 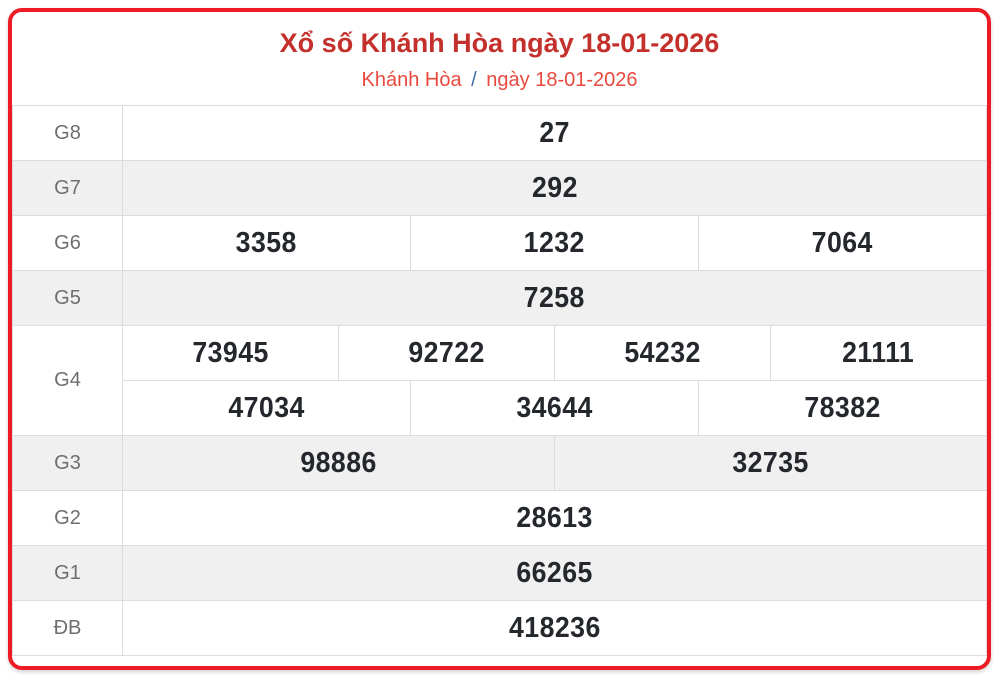 What do you see at coordinates (67, 188) in the screenshot?
I see `prize-label-g7: G7` at bounding box center [67, 188].